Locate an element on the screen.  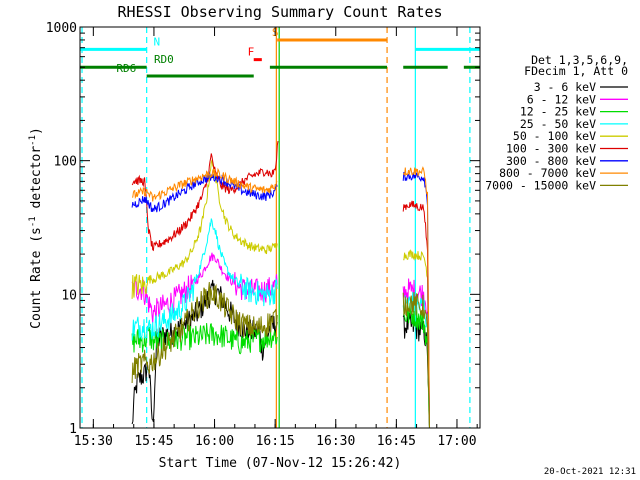
legend-entry-7: 800 - 7000 keV is located at coordinates (547, 173).